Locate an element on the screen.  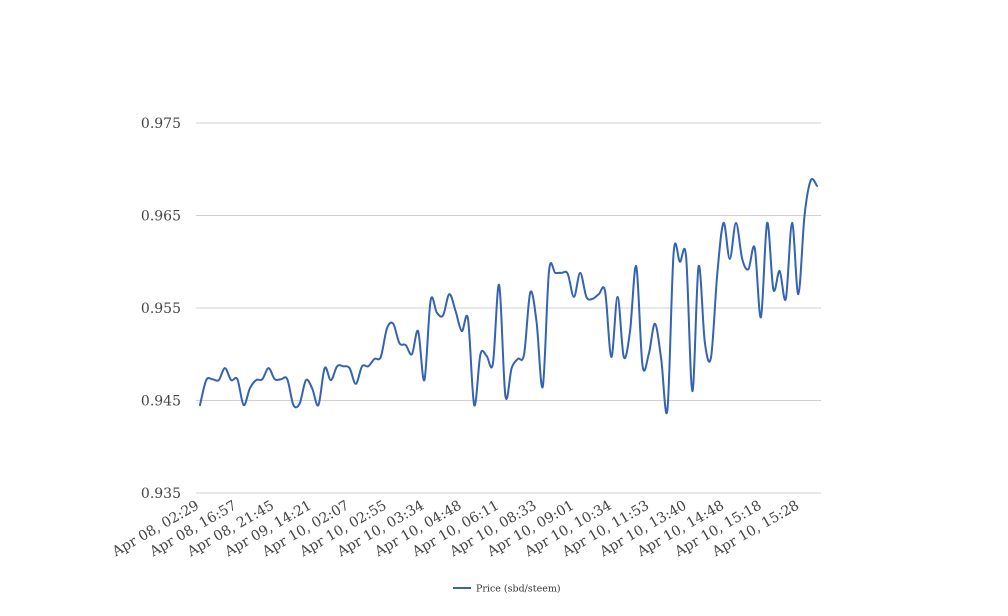
y-tick-label: 0.945 is located at coordinates (161, 402).